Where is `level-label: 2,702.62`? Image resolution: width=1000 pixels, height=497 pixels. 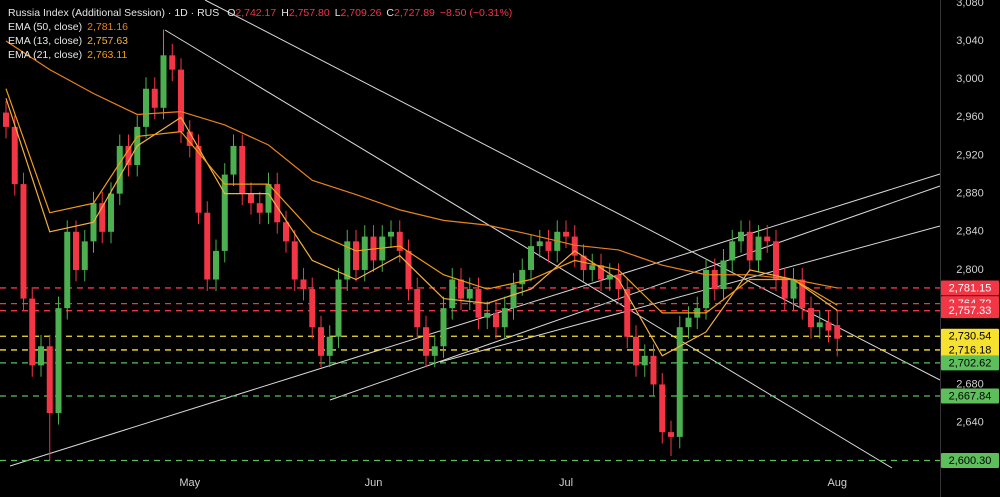
level-label: 2,702.62 is located at coordinates (970, 363).